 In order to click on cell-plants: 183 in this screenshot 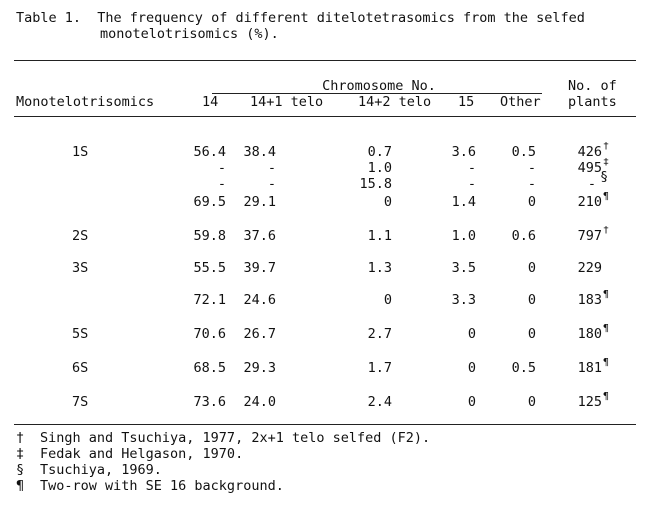, I will do `click(589, 300)`.